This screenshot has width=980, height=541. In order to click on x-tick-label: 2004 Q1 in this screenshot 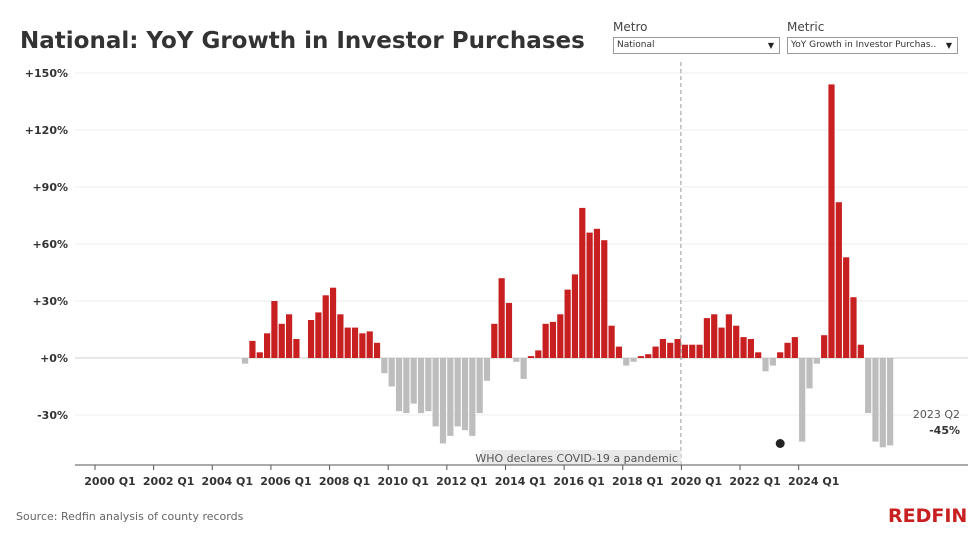, I will do `click(227, 481)`.